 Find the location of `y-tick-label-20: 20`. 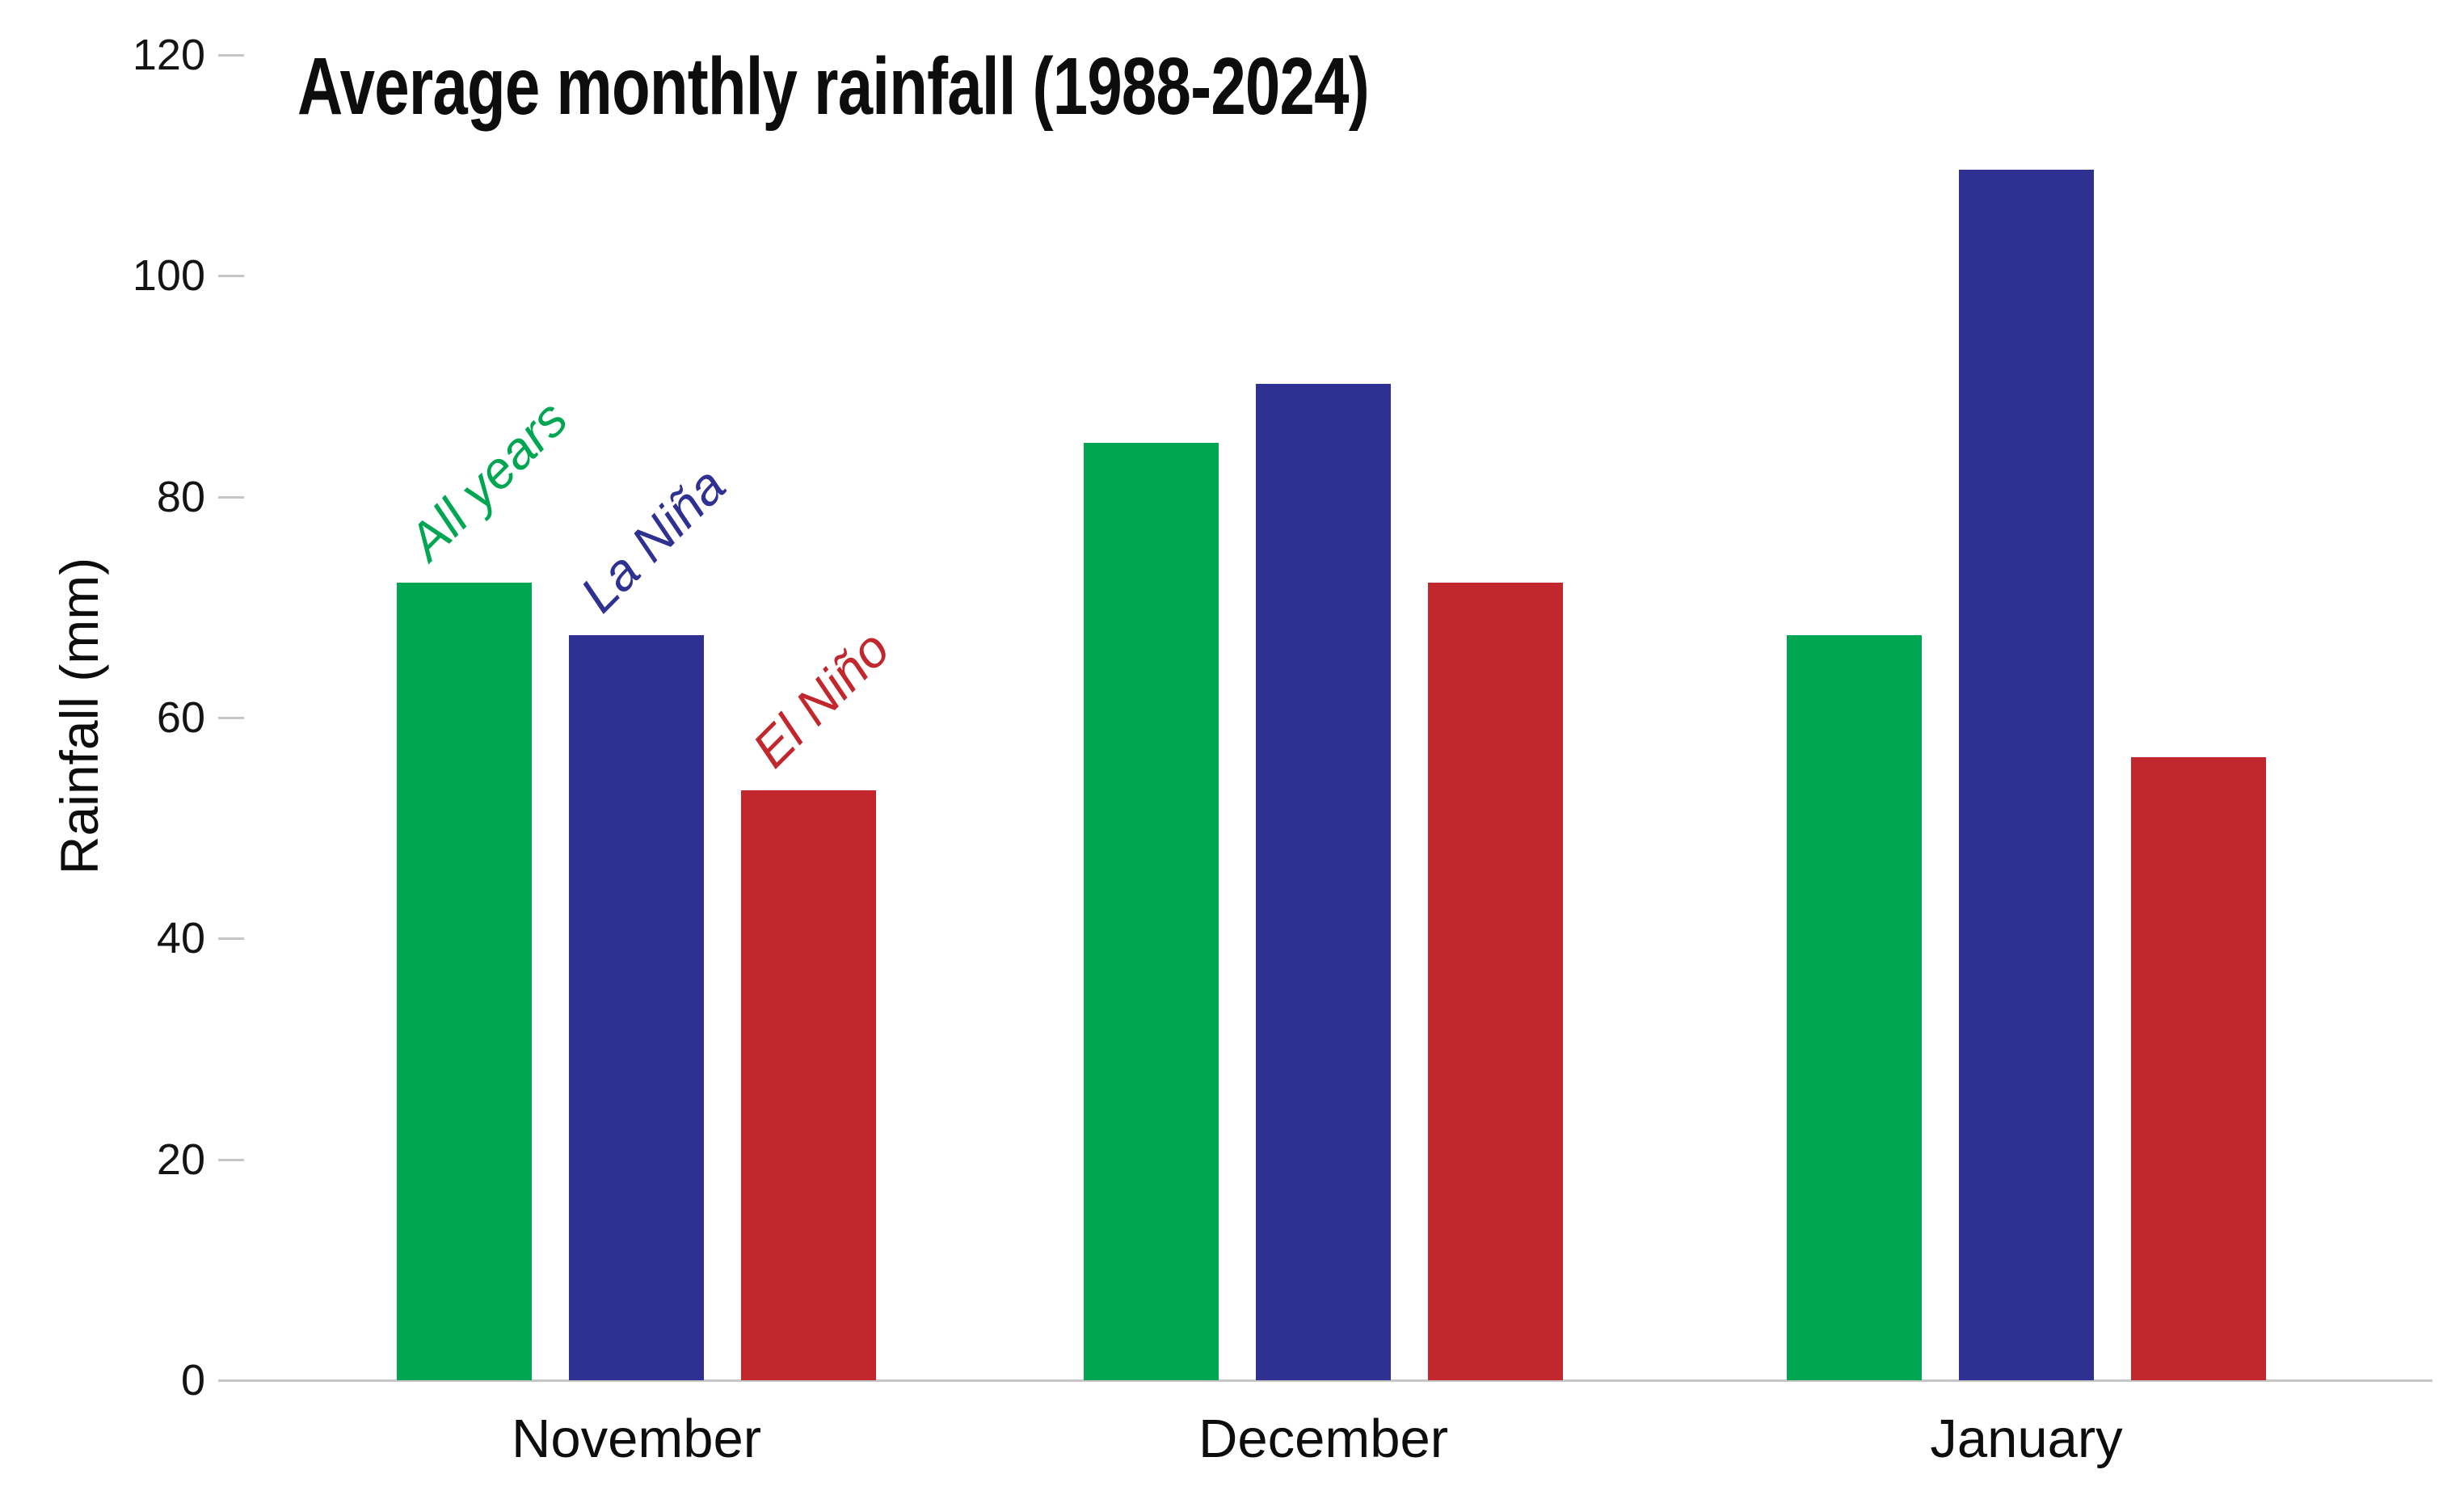

y-tick-label-20: 20 is located at coordinates (180, 1159).